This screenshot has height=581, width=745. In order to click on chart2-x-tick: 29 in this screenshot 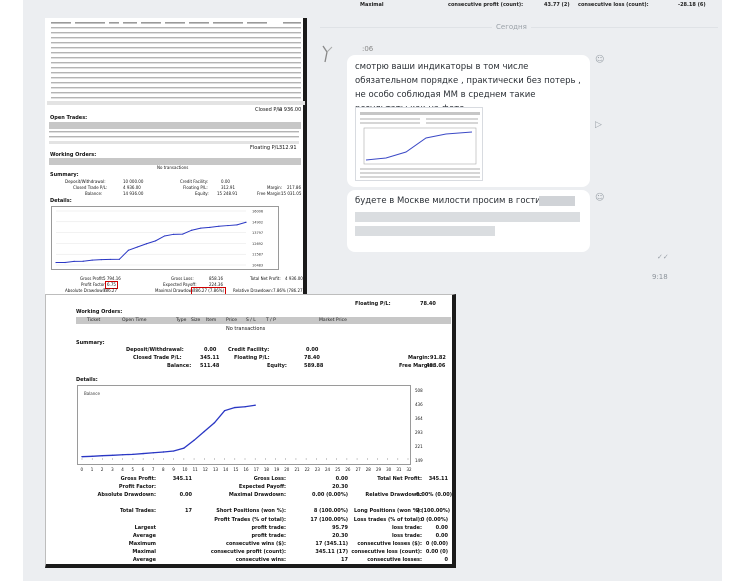, I will do `click(378, 469)`.